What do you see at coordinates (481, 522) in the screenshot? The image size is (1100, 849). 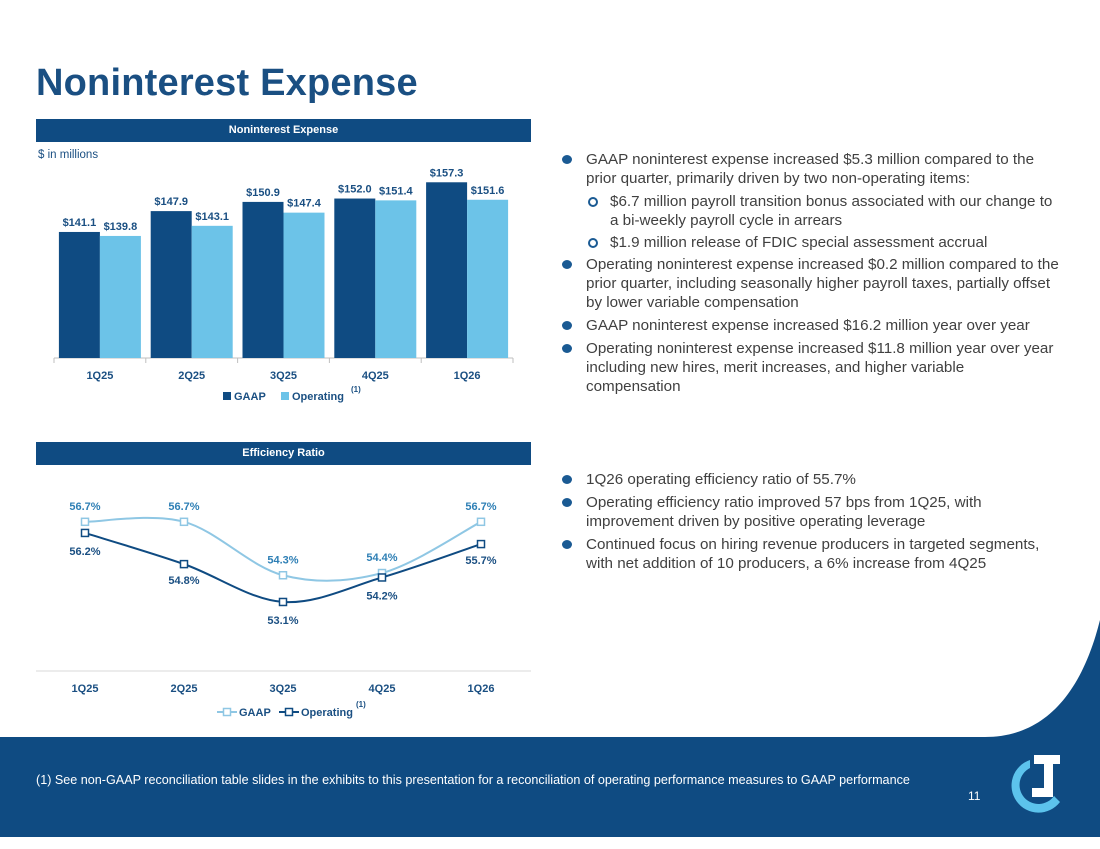 I see `point-gaap-1q26` at bounding box center [481, 522].